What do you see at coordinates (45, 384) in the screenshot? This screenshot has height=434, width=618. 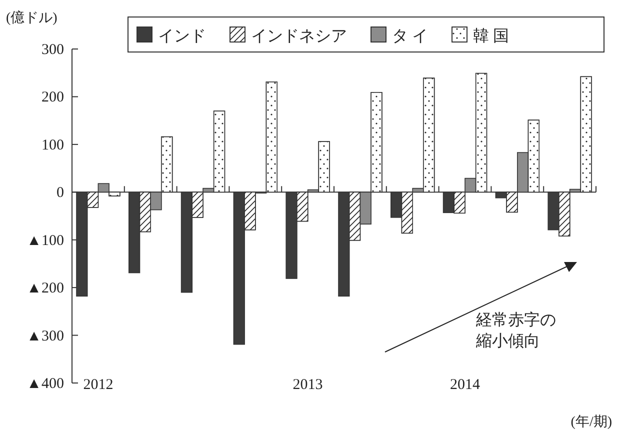 I see `y-tick-label: ▲400` at bounding box center [45, 384].